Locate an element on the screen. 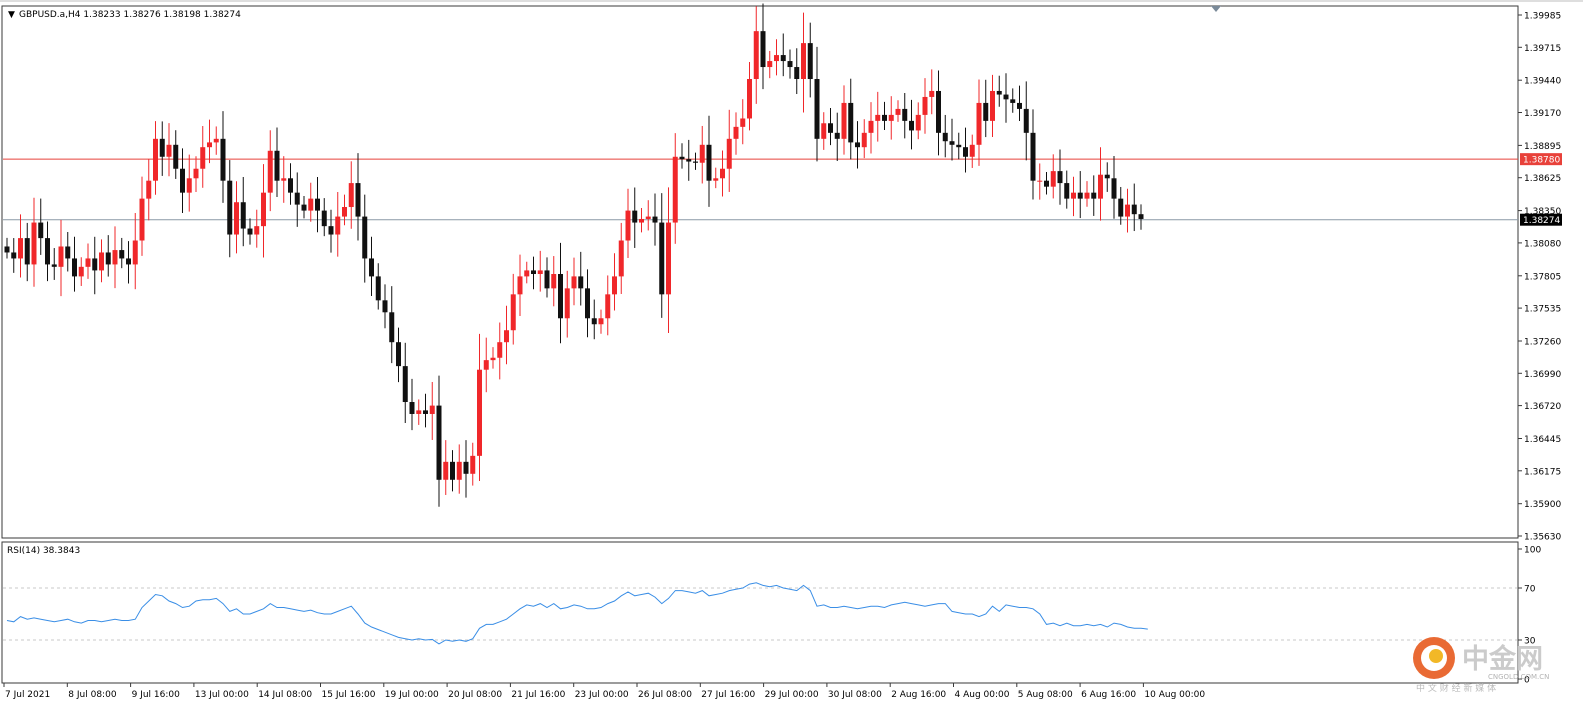 The height and width of the screenshot is (718, 1583). horizontal-lines is located at coordinates (760, 189).